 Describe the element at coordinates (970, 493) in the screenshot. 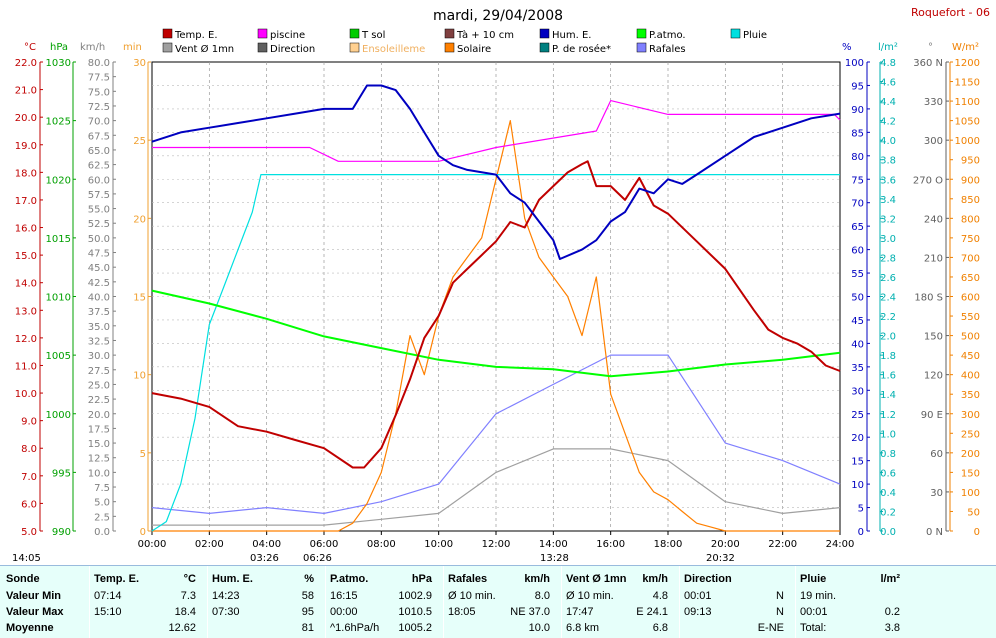

I see `solar-tick-label: 100` at that location.